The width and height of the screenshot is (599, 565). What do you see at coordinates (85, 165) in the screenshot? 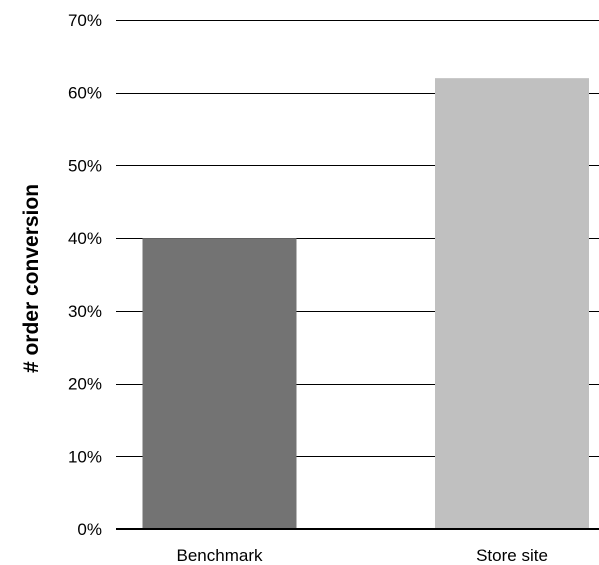
I see `y-tick-label: 50%` at bounding box center [85, 165].